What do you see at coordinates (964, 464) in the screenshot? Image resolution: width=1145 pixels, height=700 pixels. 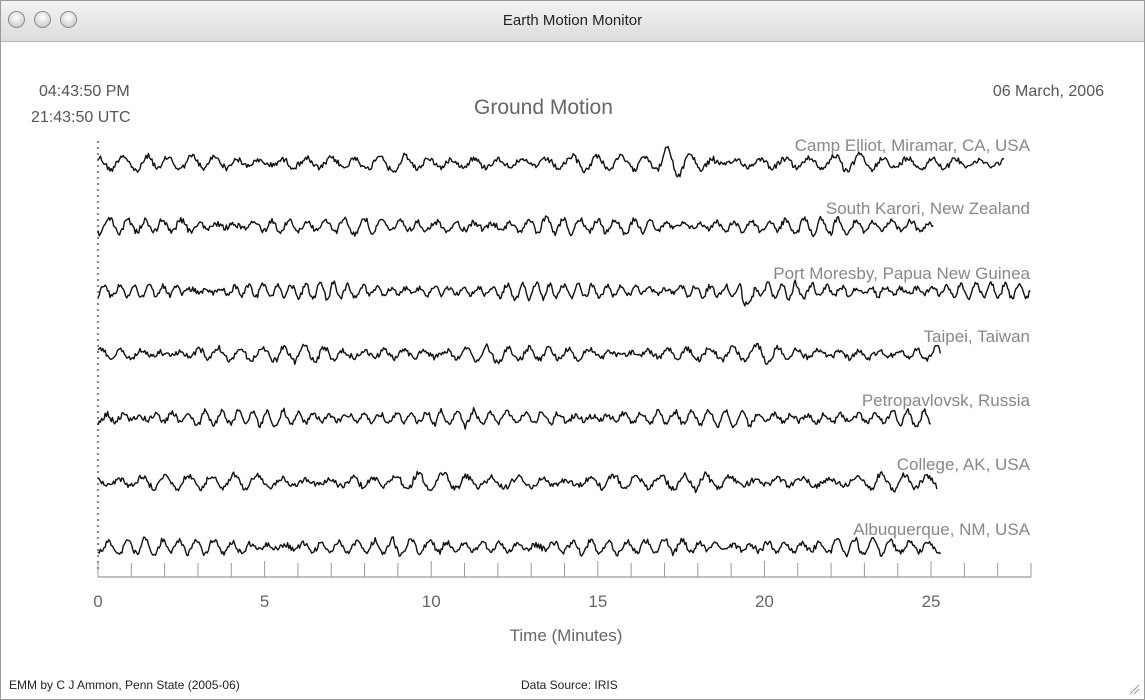 I see `station-label: College, AK, USA` at bounding box center [964, 464].